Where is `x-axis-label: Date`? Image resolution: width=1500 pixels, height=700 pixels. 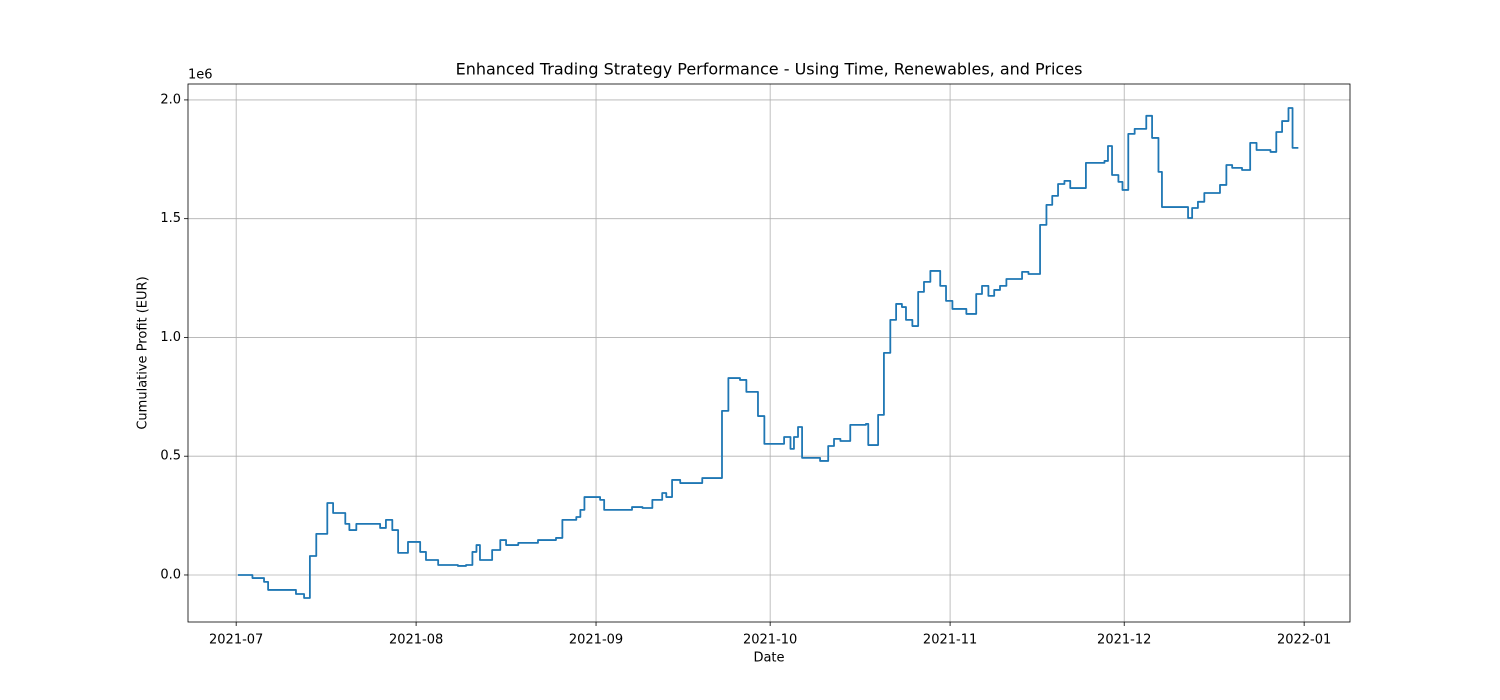
x-axis-label: Date is located at coordinates (768, 658).